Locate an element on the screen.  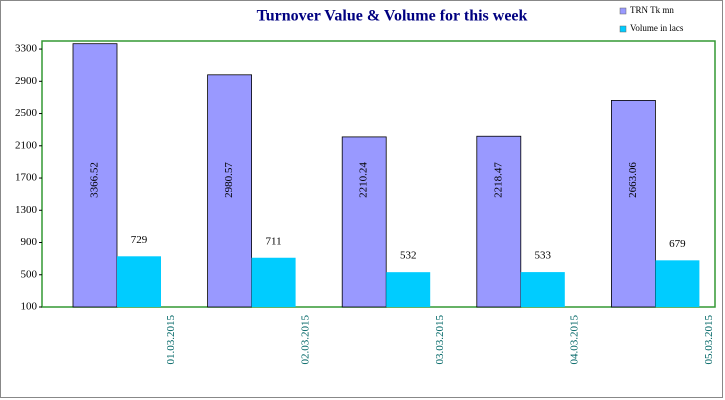
y-tick-label: 500 is located at coordinates (29, 274).